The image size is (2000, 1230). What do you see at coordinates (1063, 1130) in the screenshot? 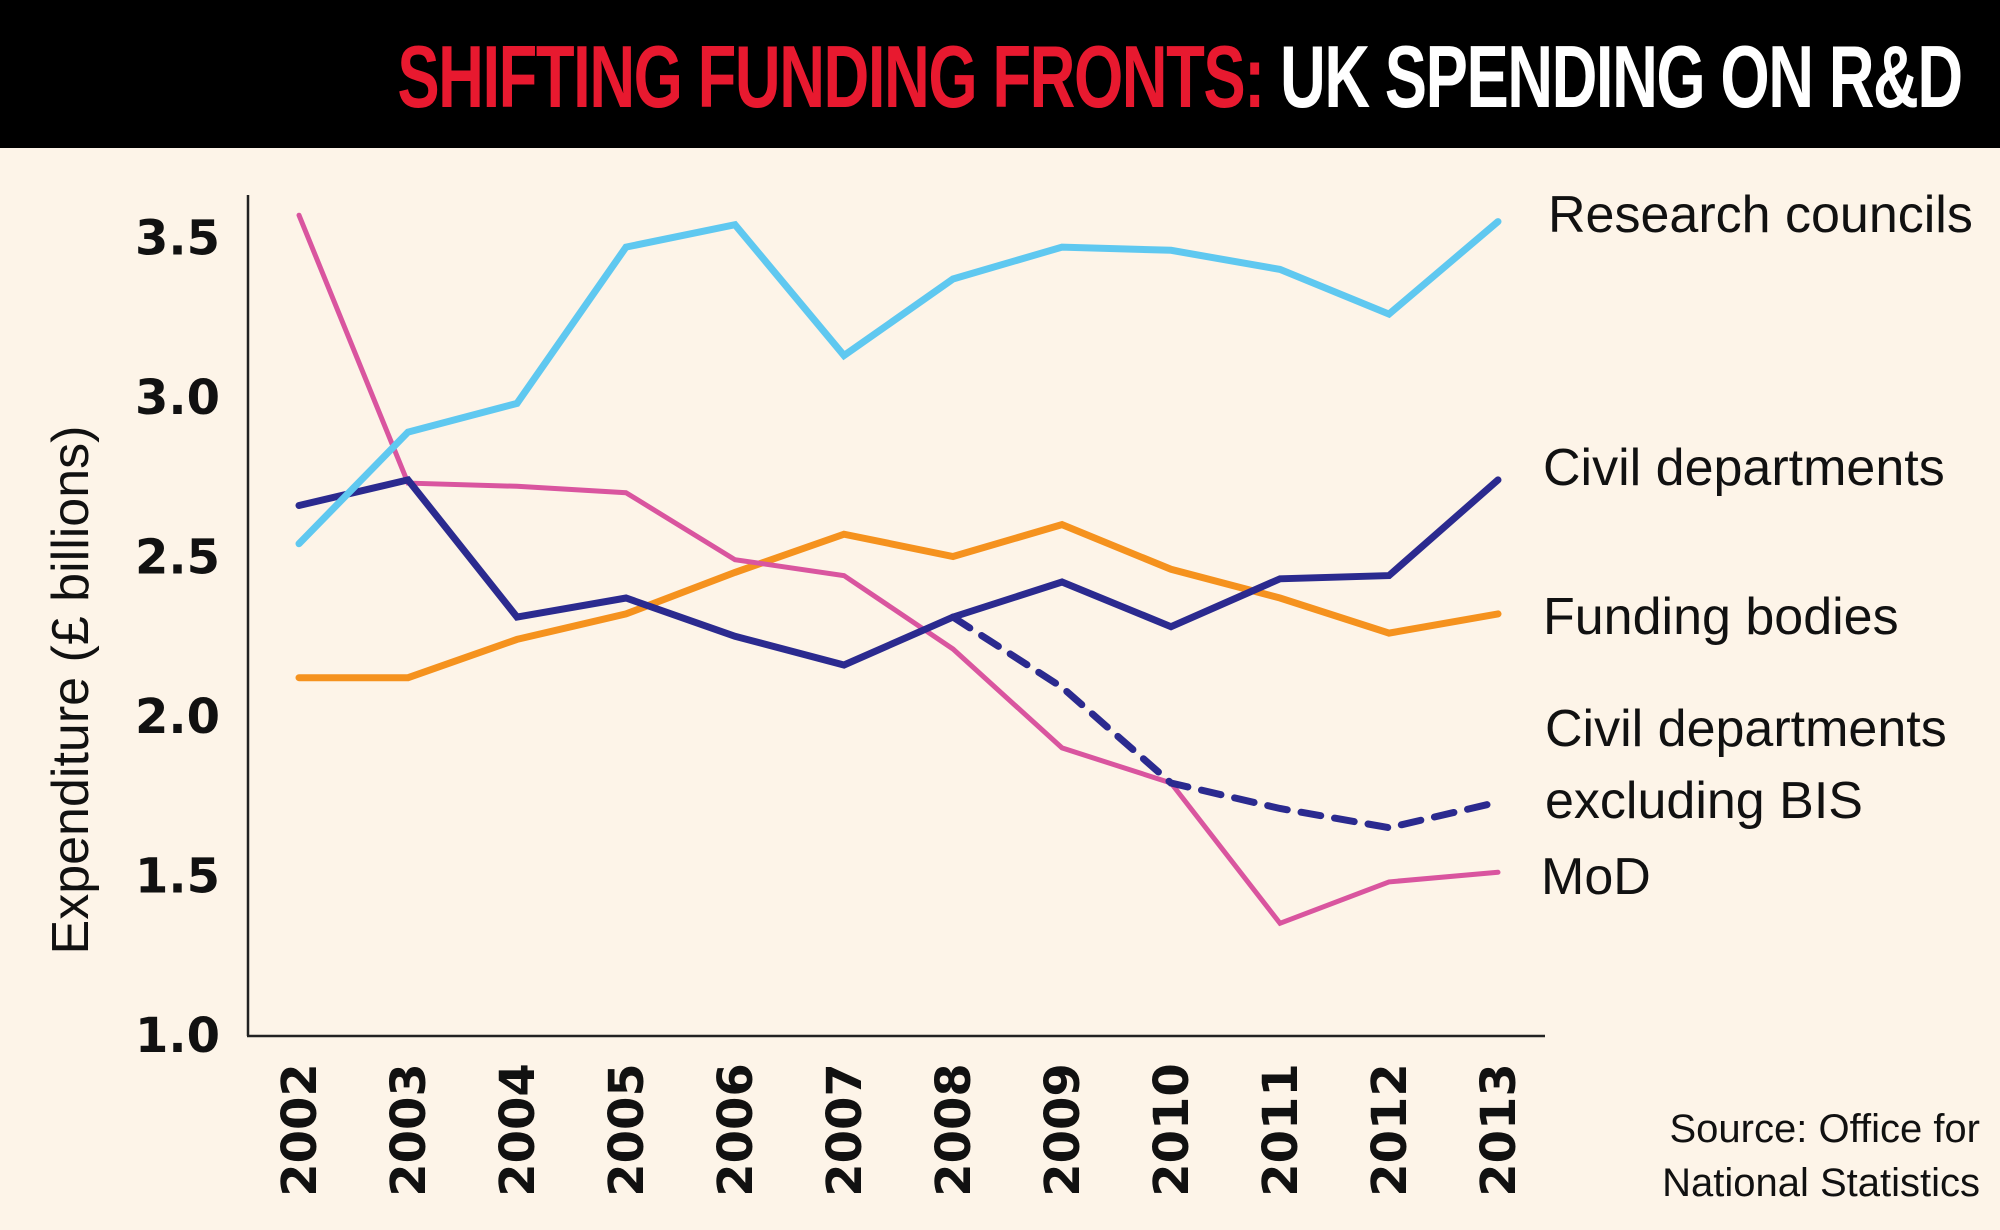
I see `x-tick-label: 2009` at bounding box center [1063, 1130].